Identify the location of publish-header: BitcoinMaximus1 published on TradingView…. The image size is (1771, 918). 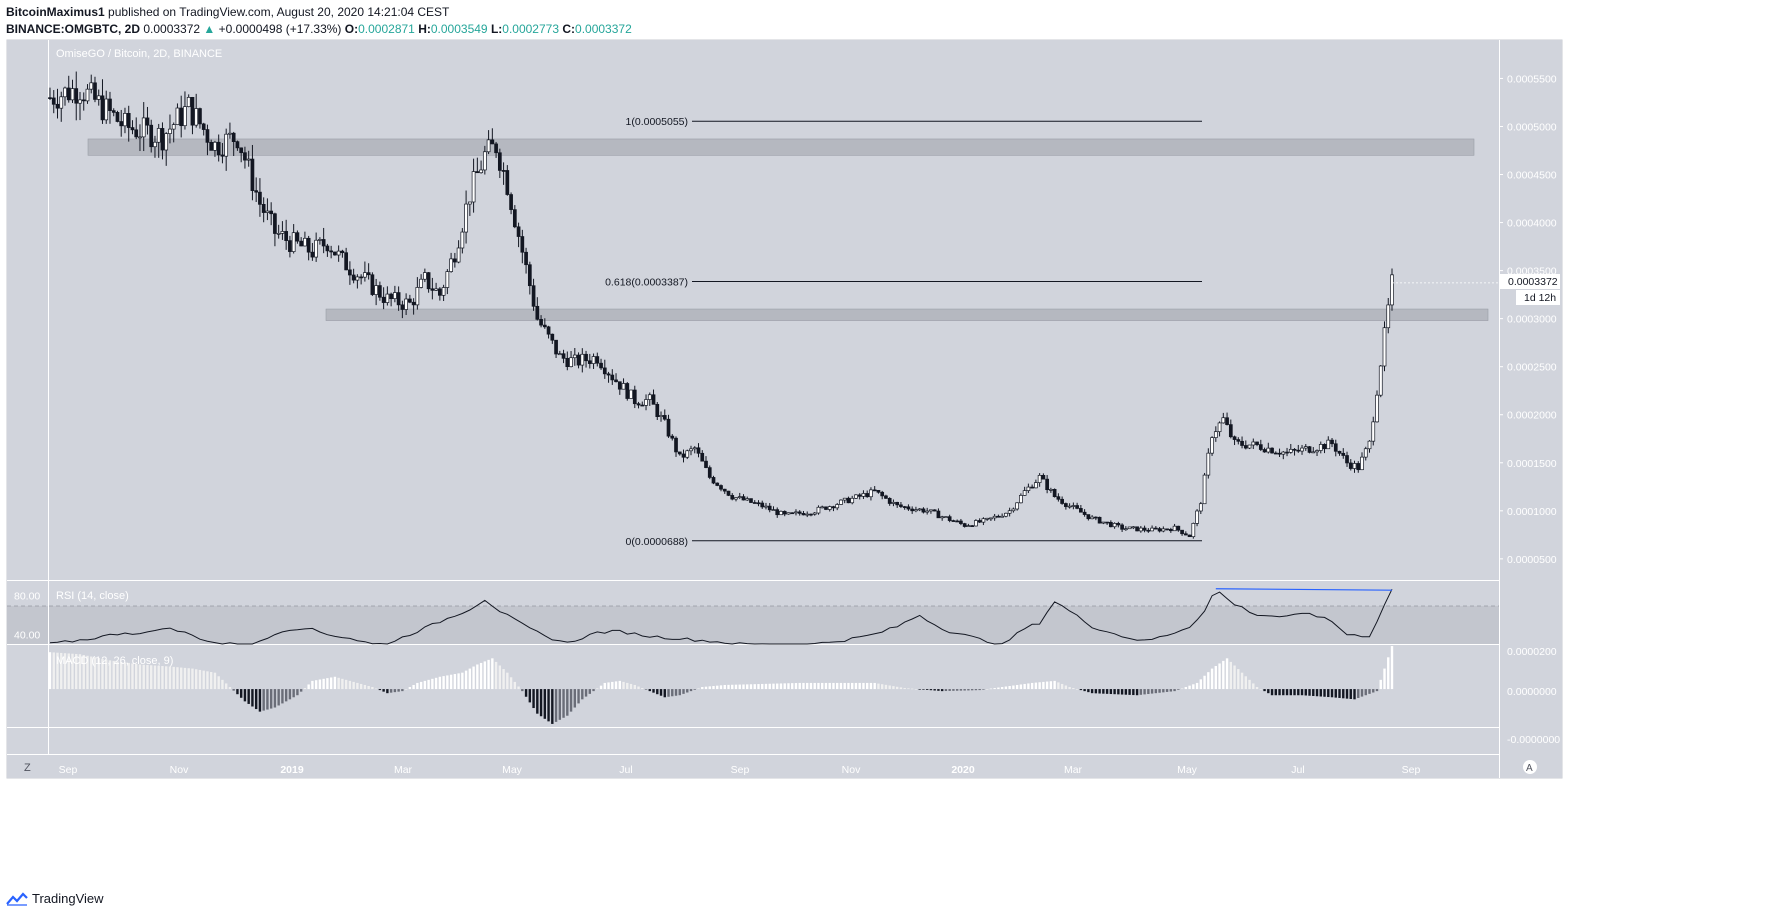
(227, 12).